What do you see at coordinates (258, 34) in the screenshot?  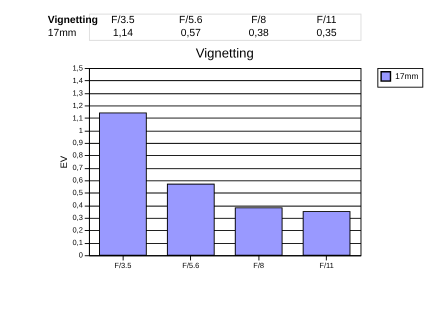 I see `data-label: 0,38` at bounding box center [258, 34].